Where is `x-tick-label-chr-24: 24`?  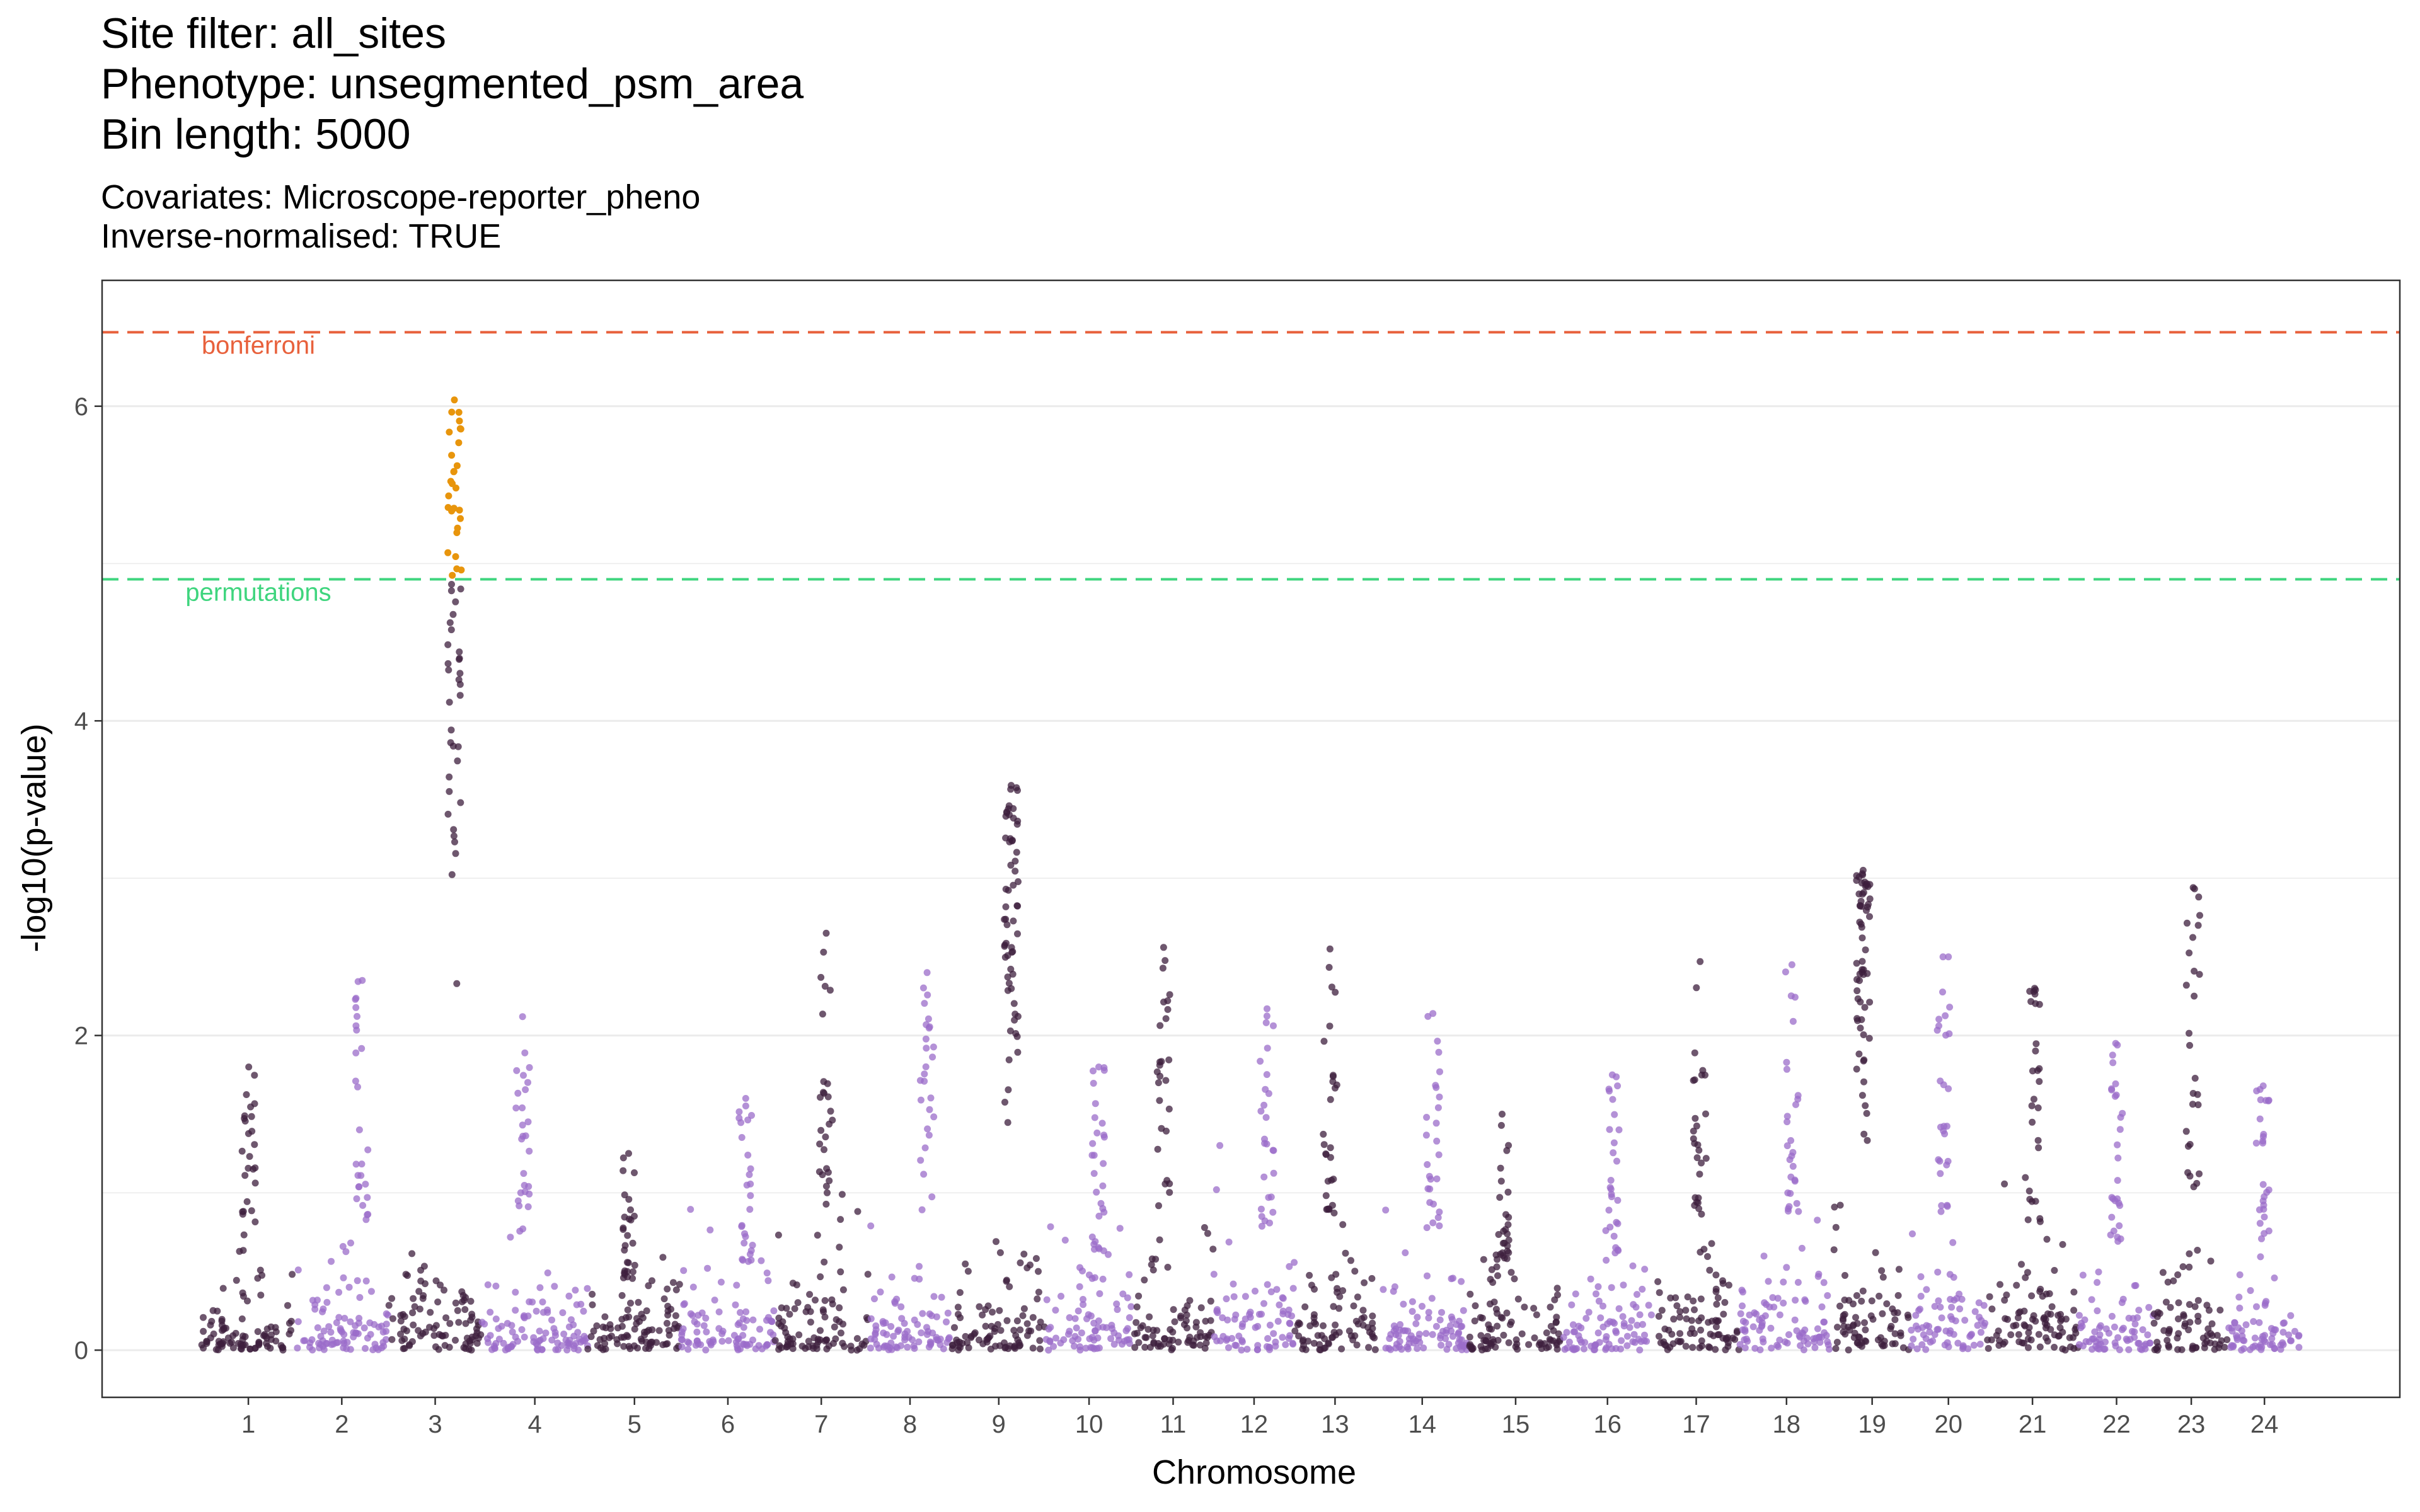 x-tick-label-chr-24: 24 is located at coordinates (2264, 1424).